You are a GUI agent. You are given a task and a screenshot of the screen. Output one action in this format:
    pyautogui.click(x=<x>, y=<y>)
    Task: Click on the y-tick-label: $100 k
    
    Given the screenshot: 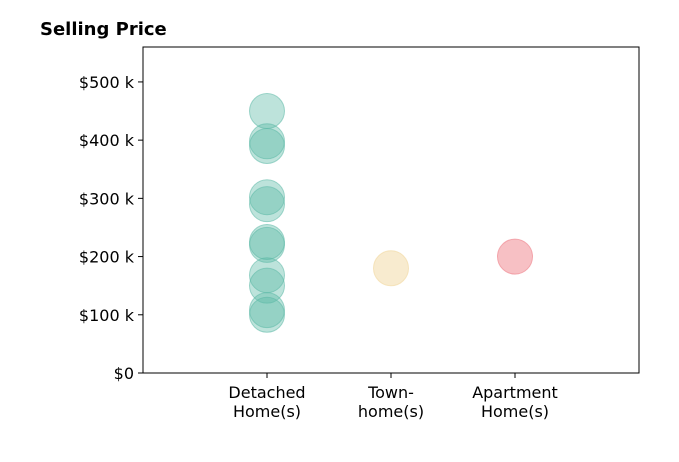 What is the action you would take?
    pyautogui.click(x=107, y=315)
    